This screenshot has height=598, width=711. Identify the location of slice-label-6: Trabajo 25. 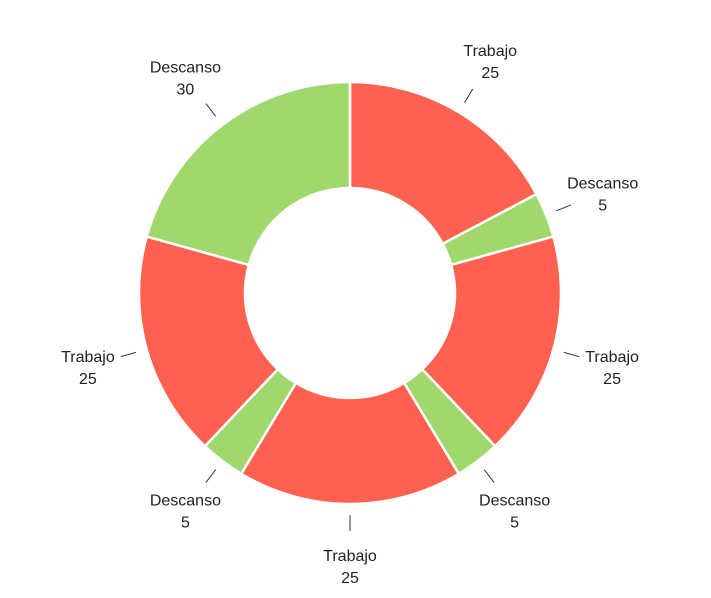
(88, 368).